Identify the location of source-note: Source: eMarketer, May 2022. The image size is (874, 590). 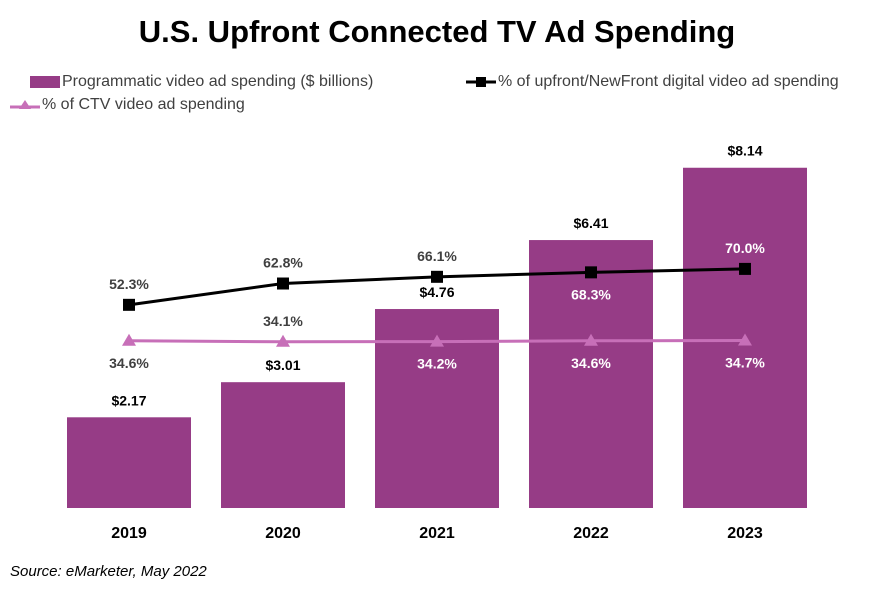
(108, 571).